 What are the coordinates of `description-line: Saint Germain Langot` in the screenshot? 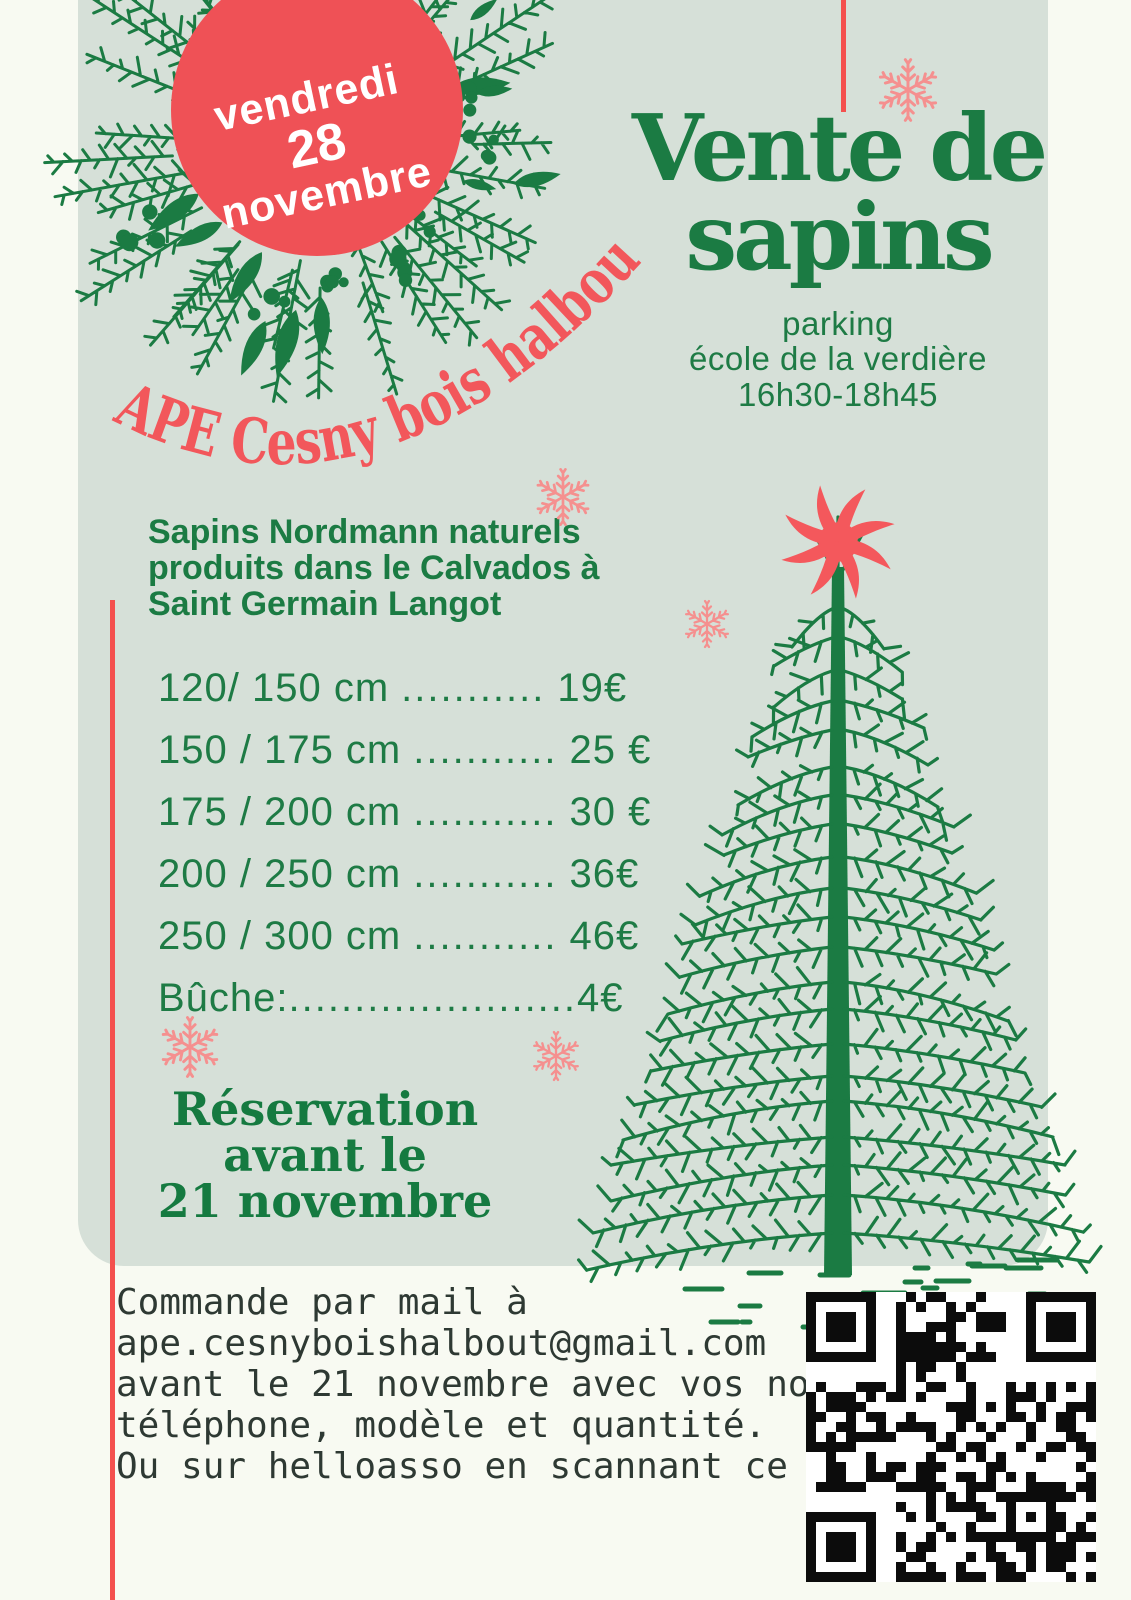 It's located at (325, 604).